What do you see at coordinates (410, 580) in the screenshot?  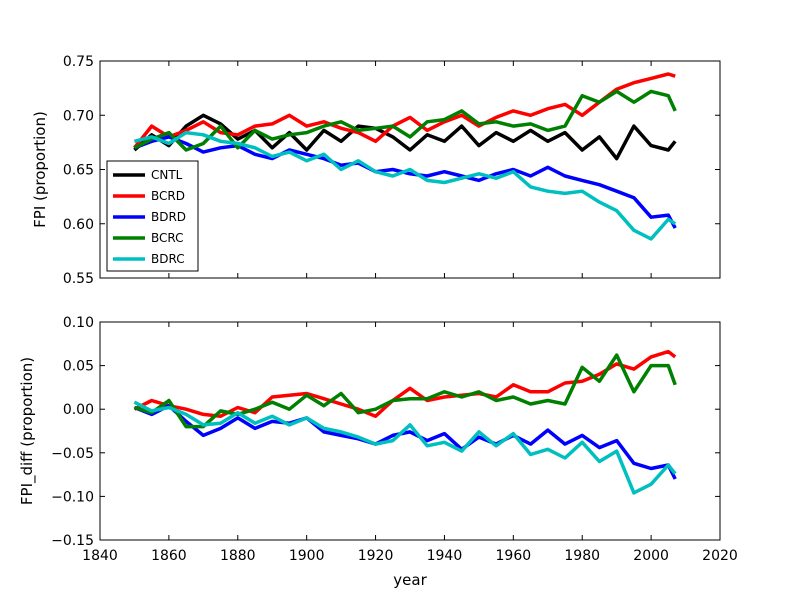 I see `x-axis-label: year` at bounding box center [410, 580].